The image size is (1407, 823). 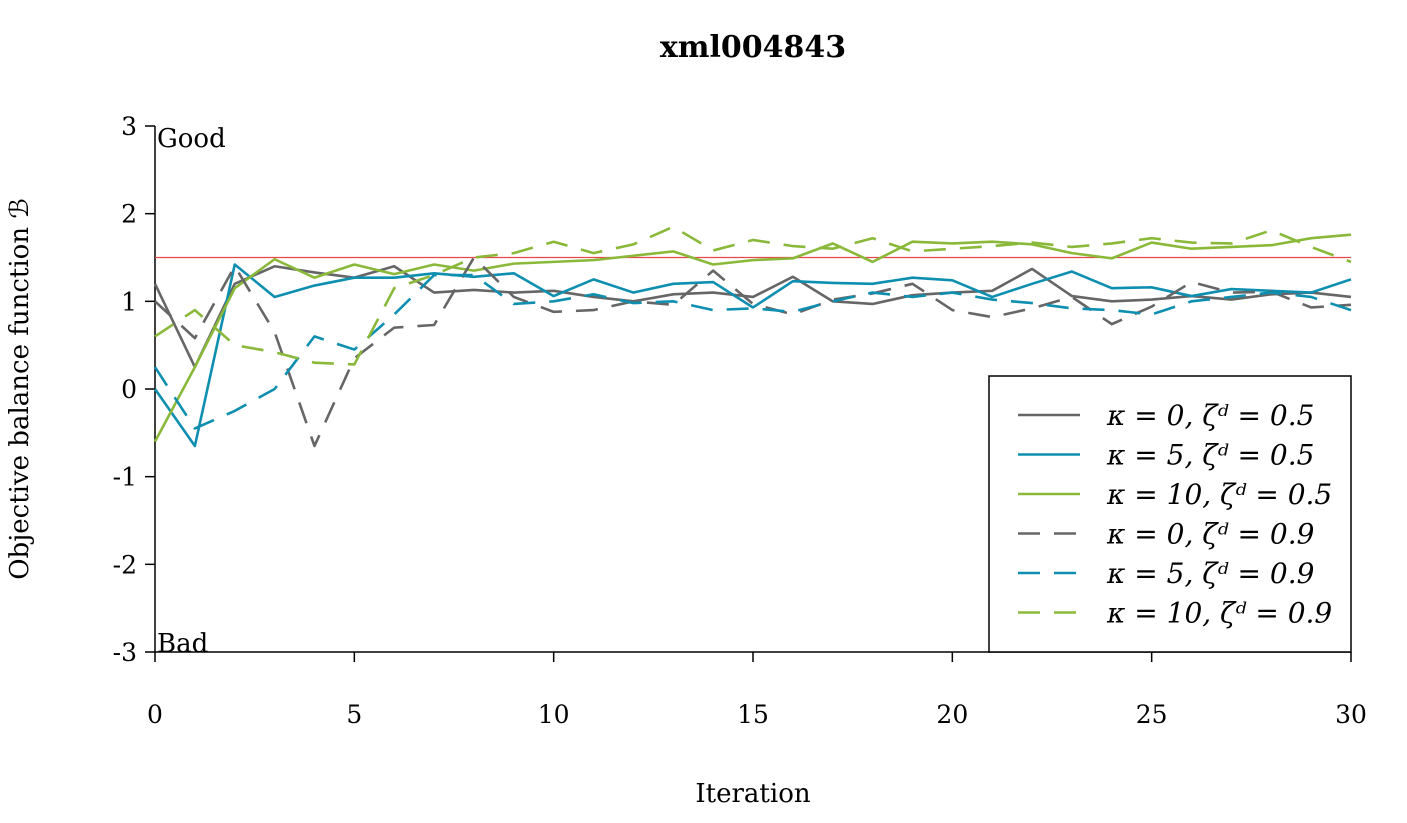 I want to click on good-annotation: Good, so click(x=191, y=139).